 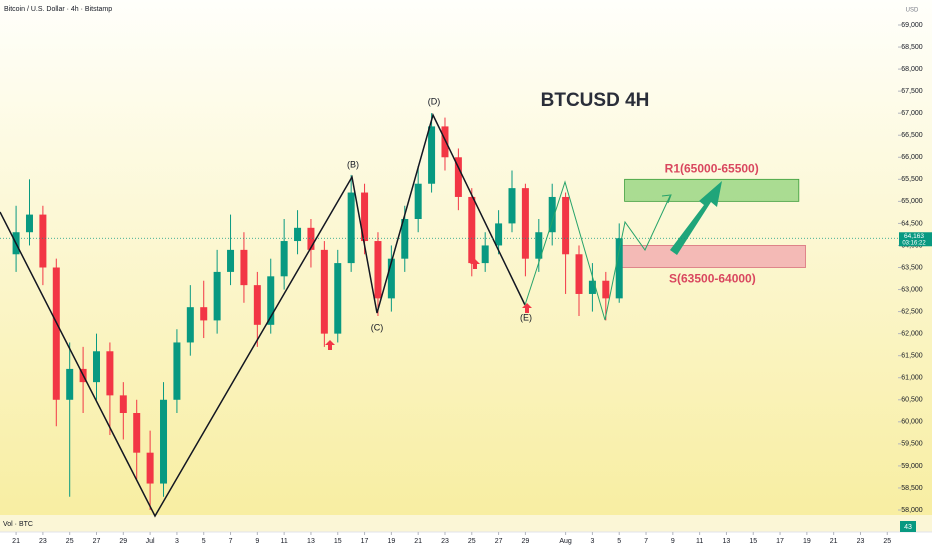 What do you see at coordinates (58, 9) in the screenshot?
I see `symbol-title: Bitcoin / U.S. Dollar · 4h · Bitstamp` at bounding box center [58, 9].